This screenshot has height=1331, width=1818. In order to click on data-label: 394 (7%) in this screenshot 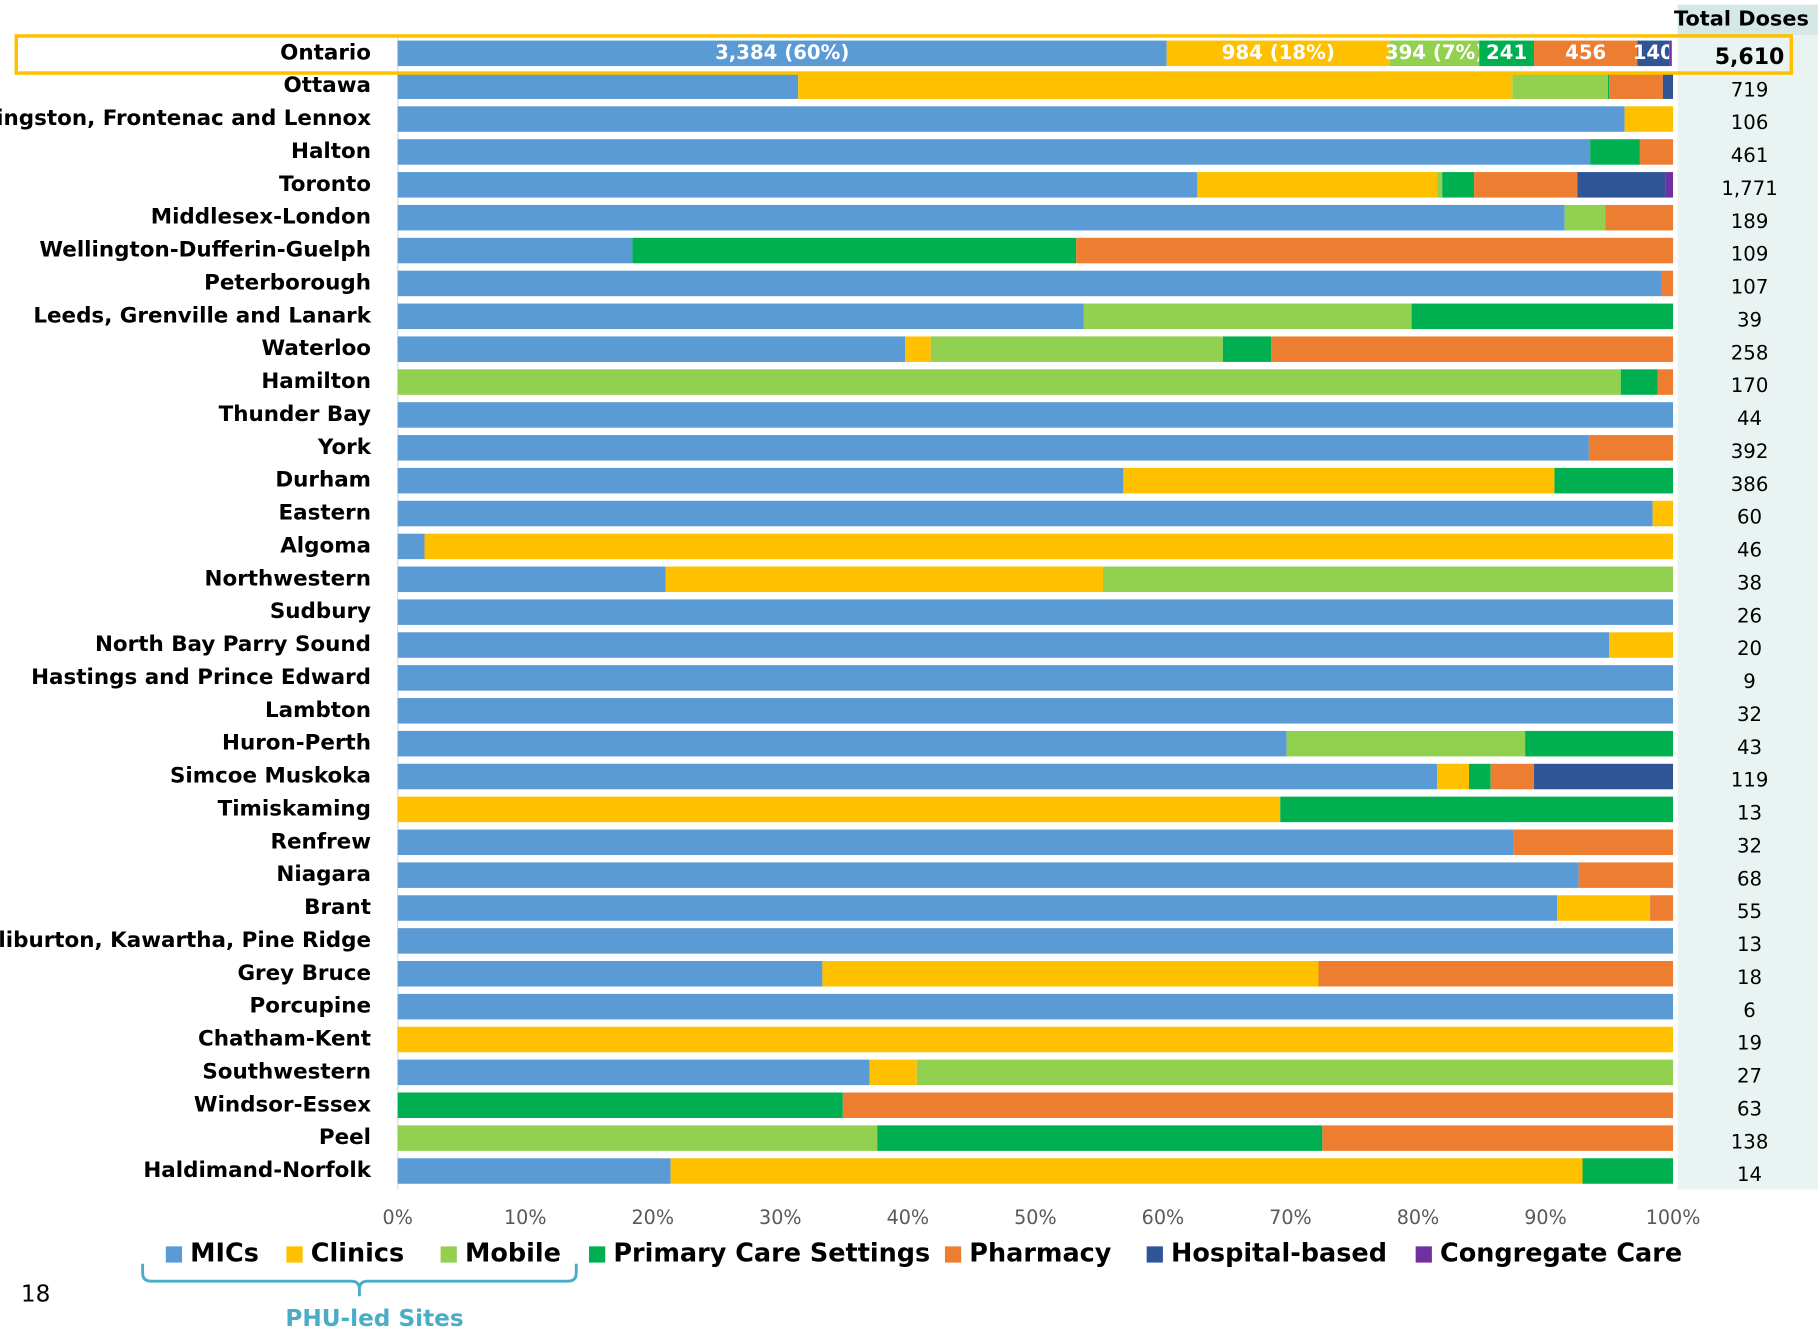, I will do `click(1434, 52)`.